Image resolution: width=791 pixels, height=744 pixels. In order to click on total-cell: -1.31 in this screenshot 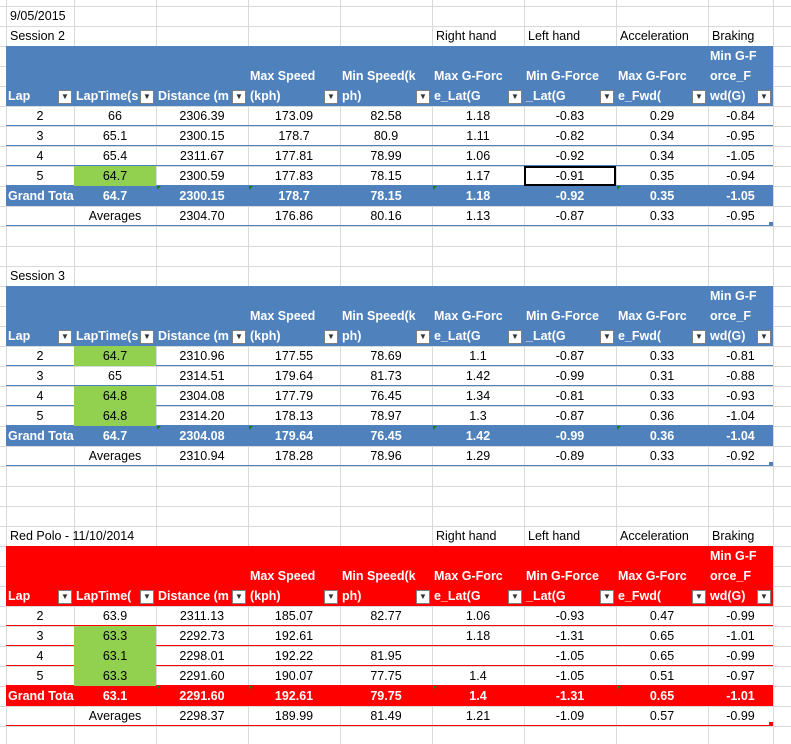, I will do `click(570, 696)`.